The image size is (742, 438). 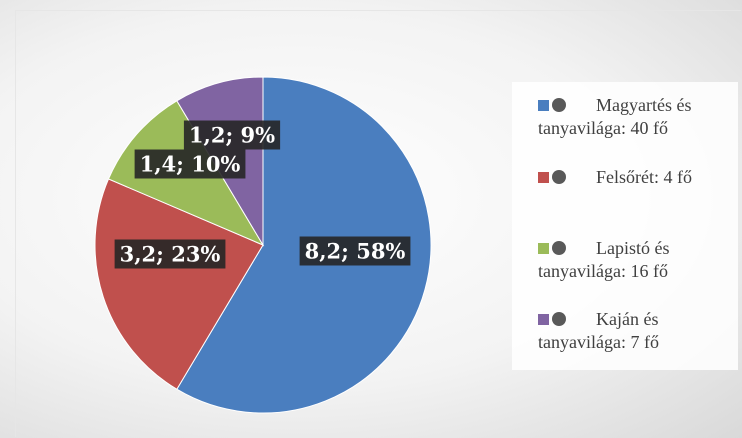 I want to click on legend-label: Lapistó és tanyavilága: 16 fő, so click(x=604, y=259).